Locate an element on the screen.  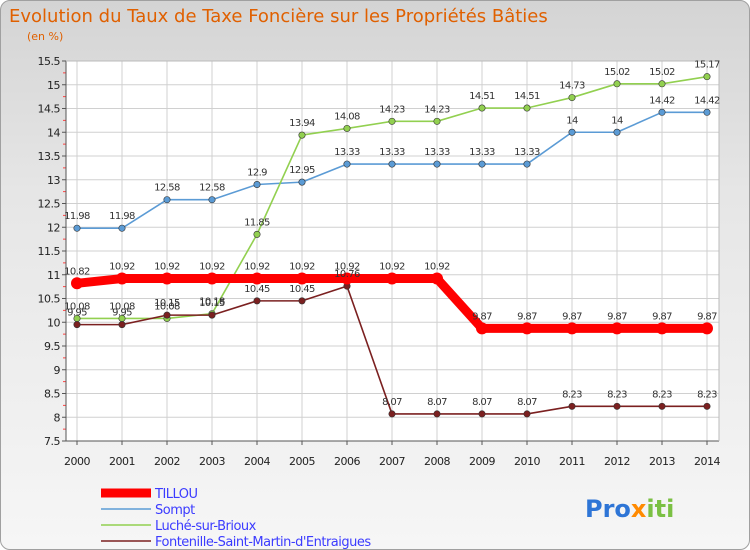
data-label-3: 10.76 is located at coordinates (347, 274).